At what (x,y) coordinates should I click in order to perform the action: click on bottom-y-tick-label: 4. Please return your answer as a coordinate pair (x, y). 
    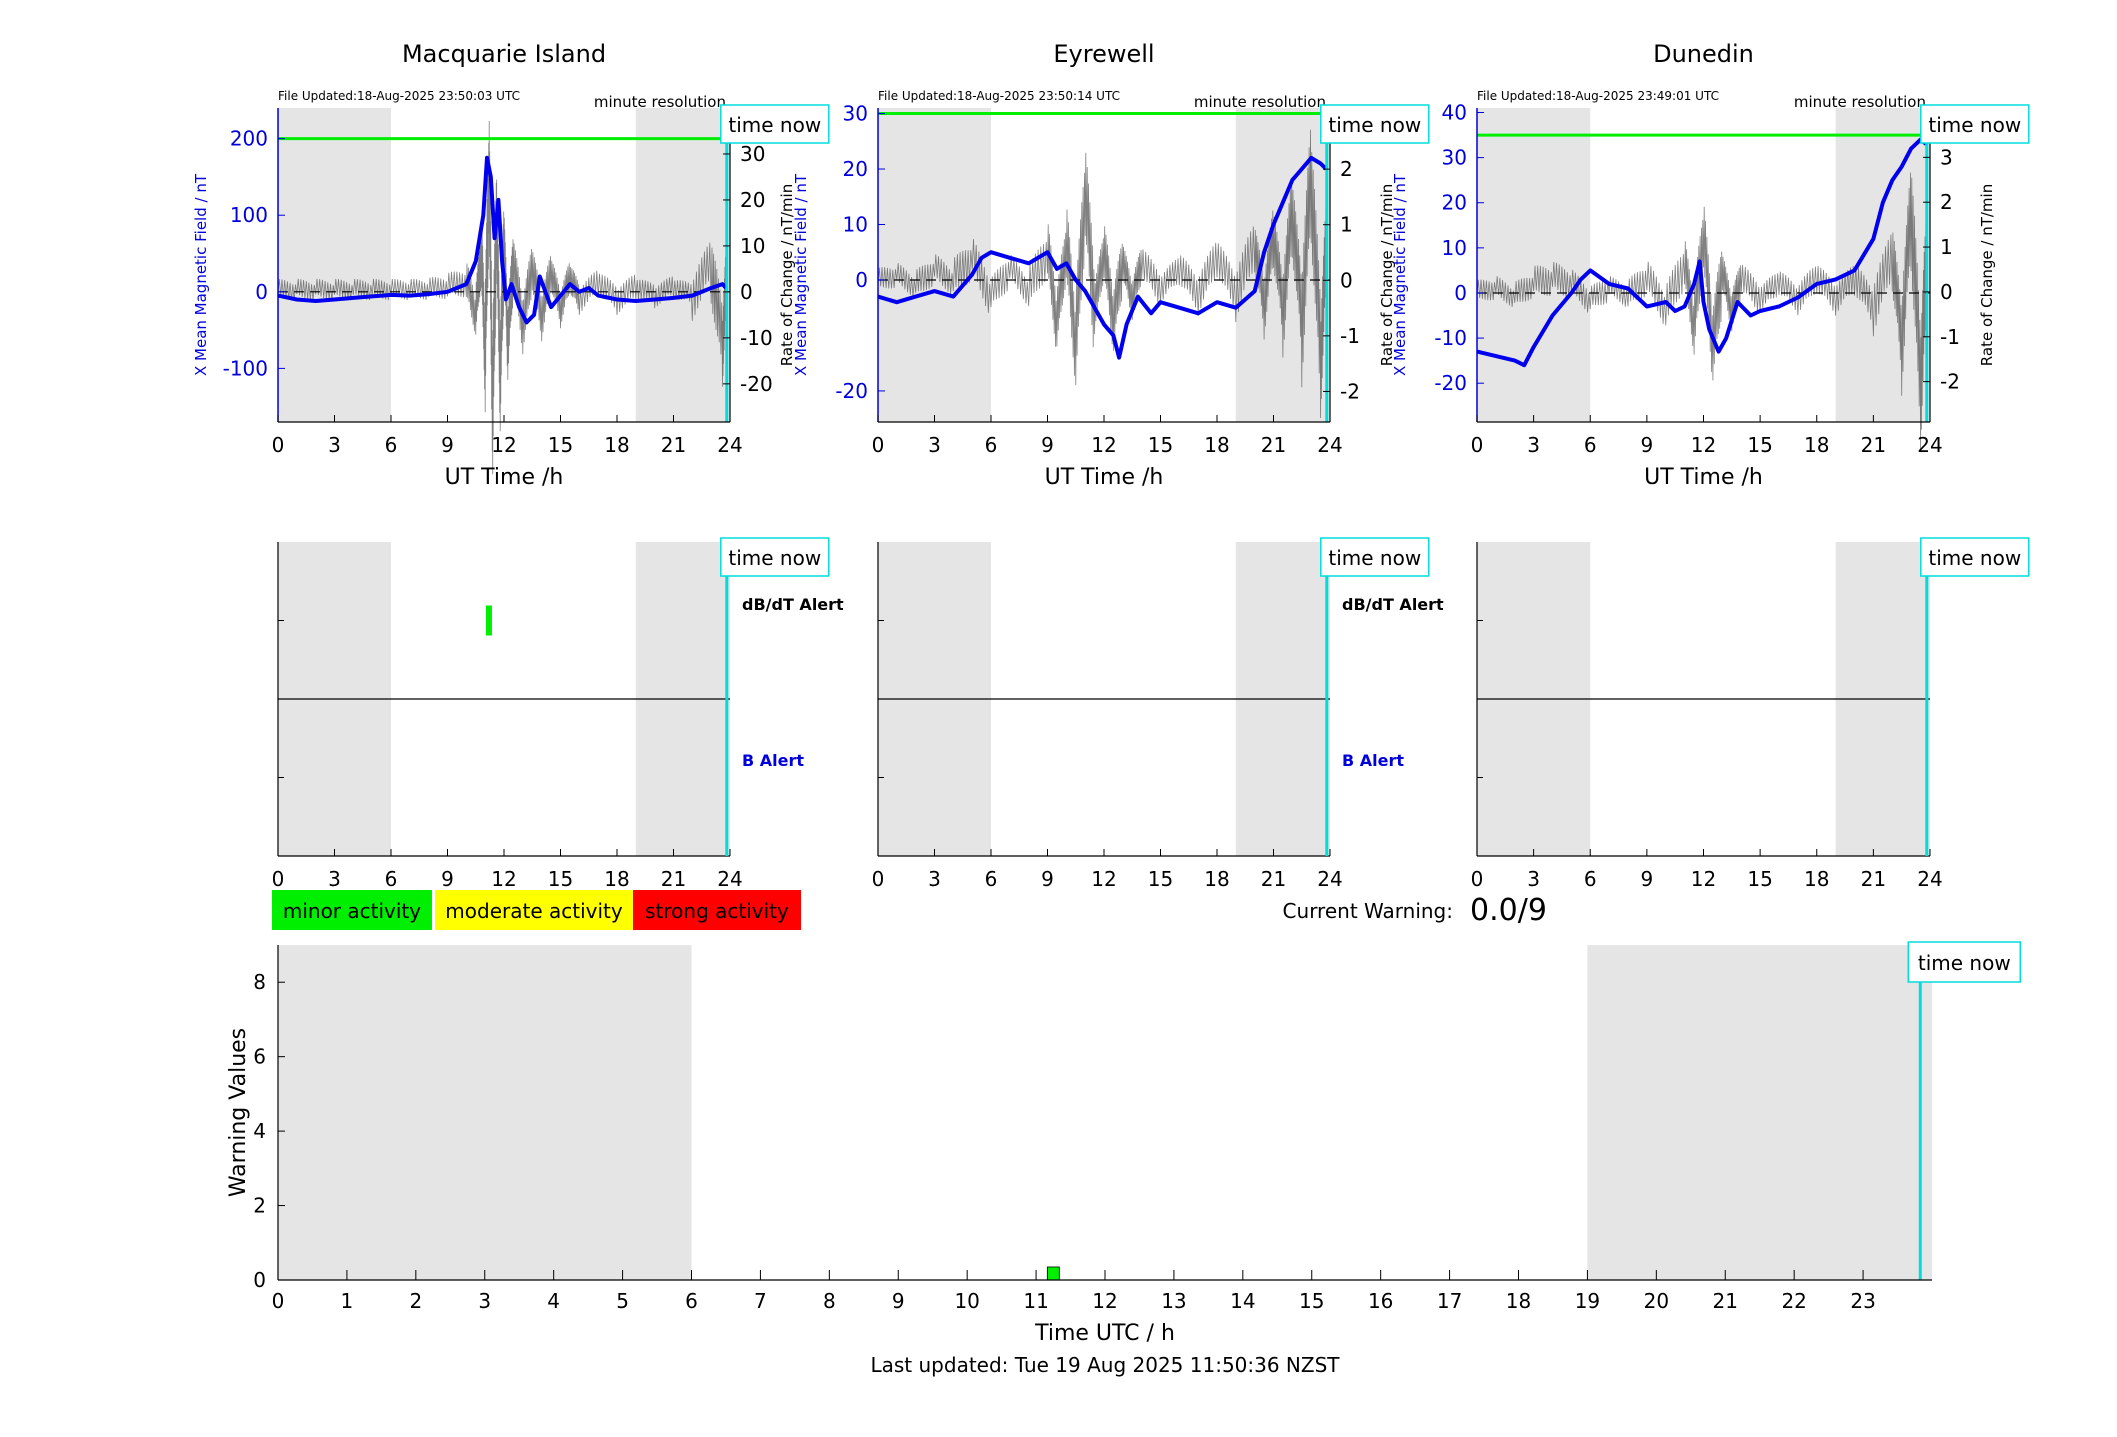
    Looking at the image, I should click on (259, 1131).